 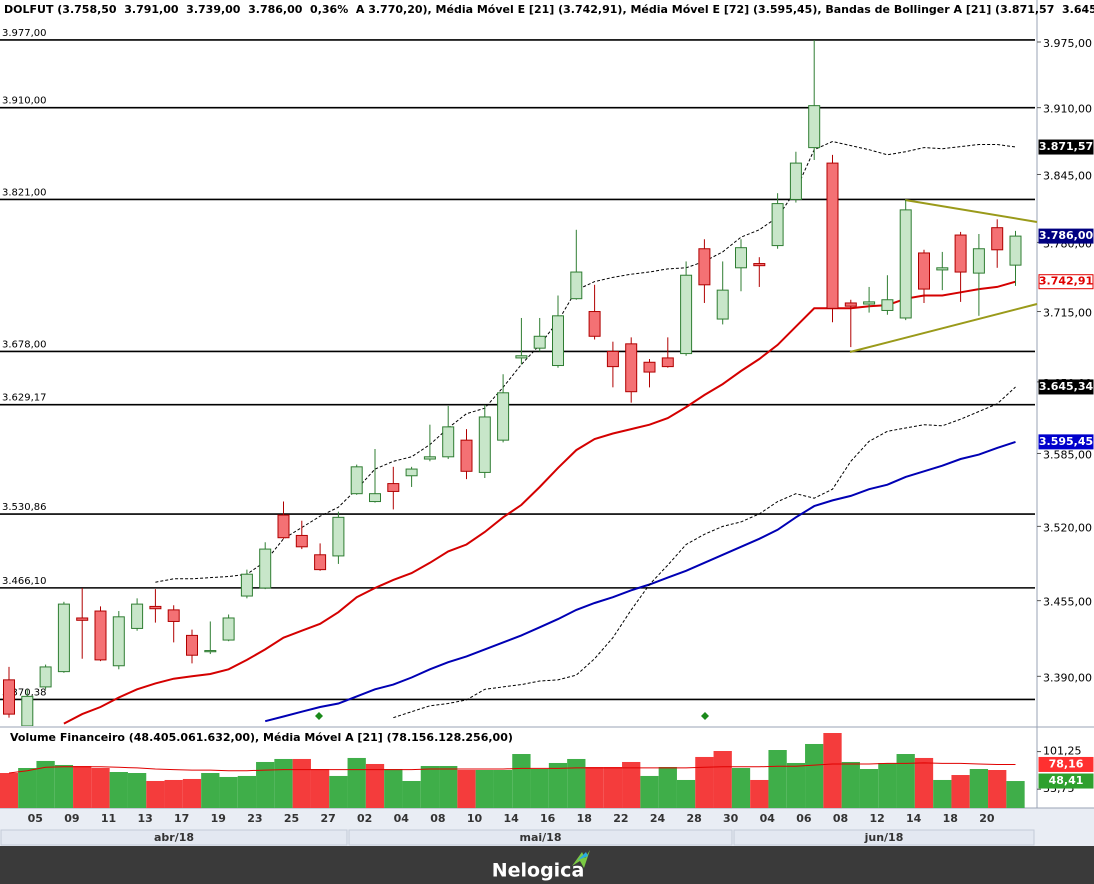 What do you see at coordinates (1067, 175) in the screenshot?
I see `y-tick-label: 3.845,00` at bounding box center [1067, 175].